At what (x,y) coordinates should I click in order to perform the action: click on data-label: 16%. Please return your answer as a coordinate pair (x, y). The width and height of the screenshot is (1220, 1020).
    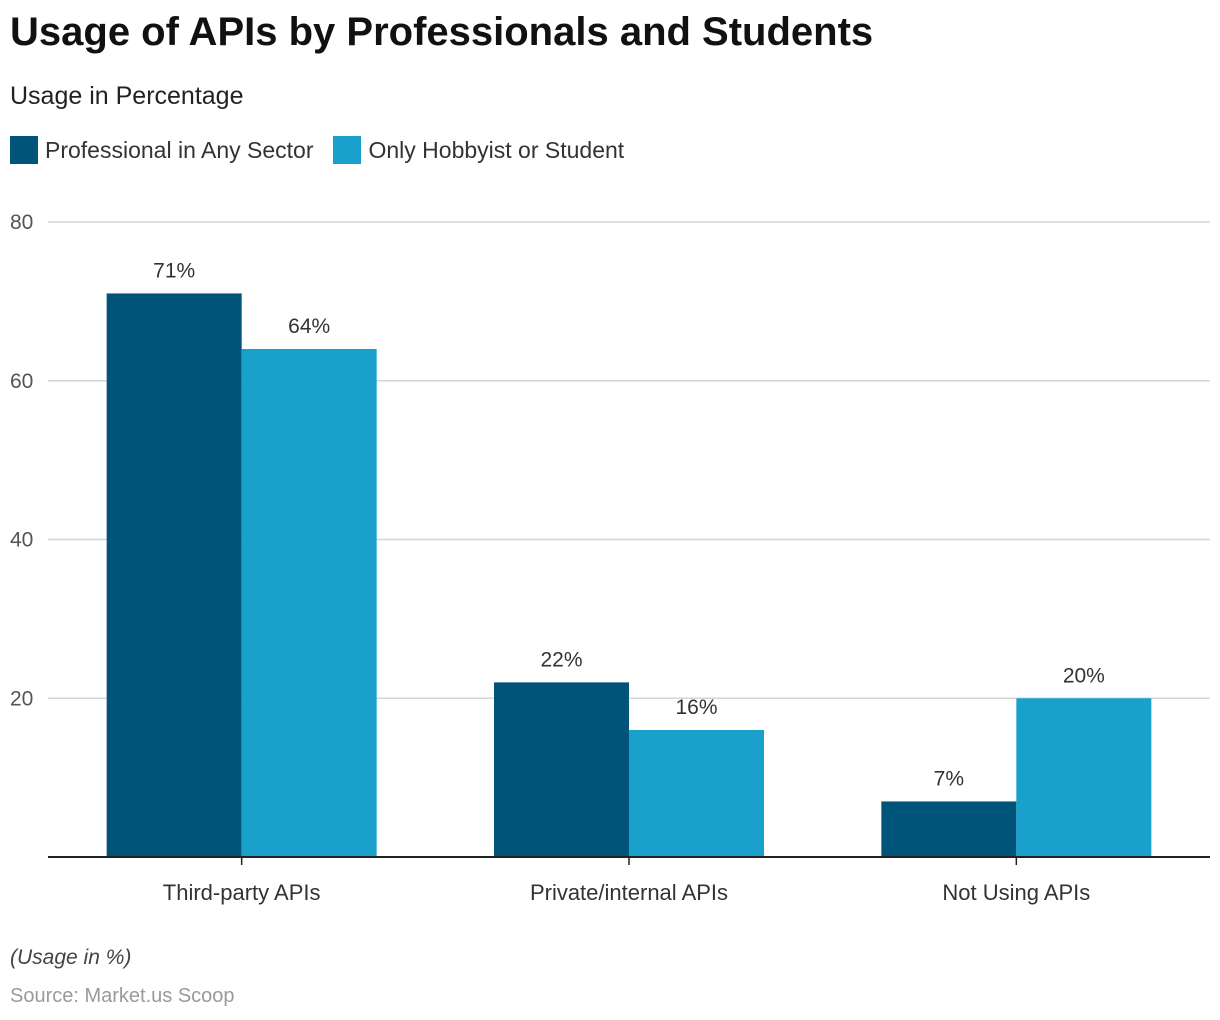
    Looking at the image, I should click on (696, 707).